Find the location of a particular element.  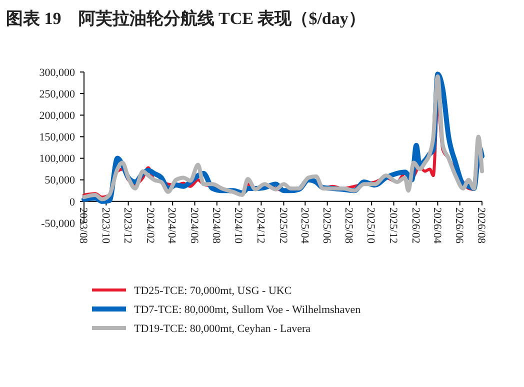

chart-title: 图表 19 阿芙拉油轮分航线 TCE 表现（$/day） is located at coordinates (186, 18).